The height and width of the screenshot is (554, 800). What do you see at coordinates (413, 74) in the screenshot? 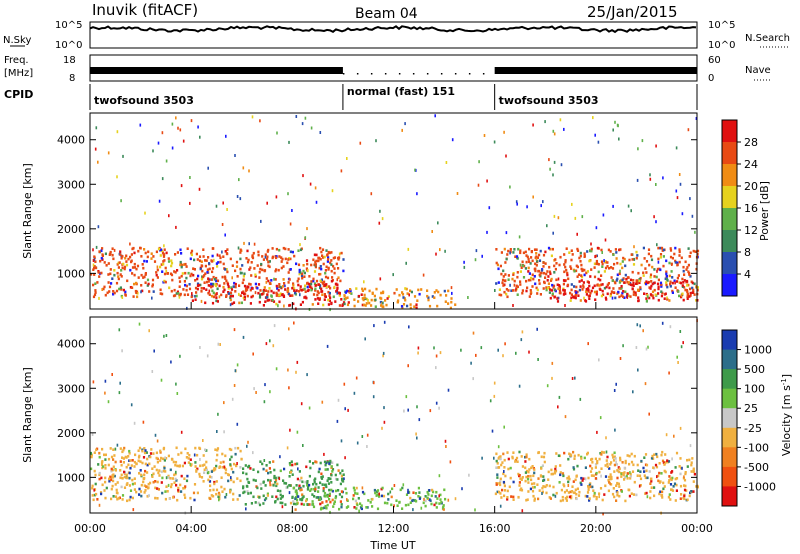
I see `freq-sparse-points` at bounding box center [413, 74].